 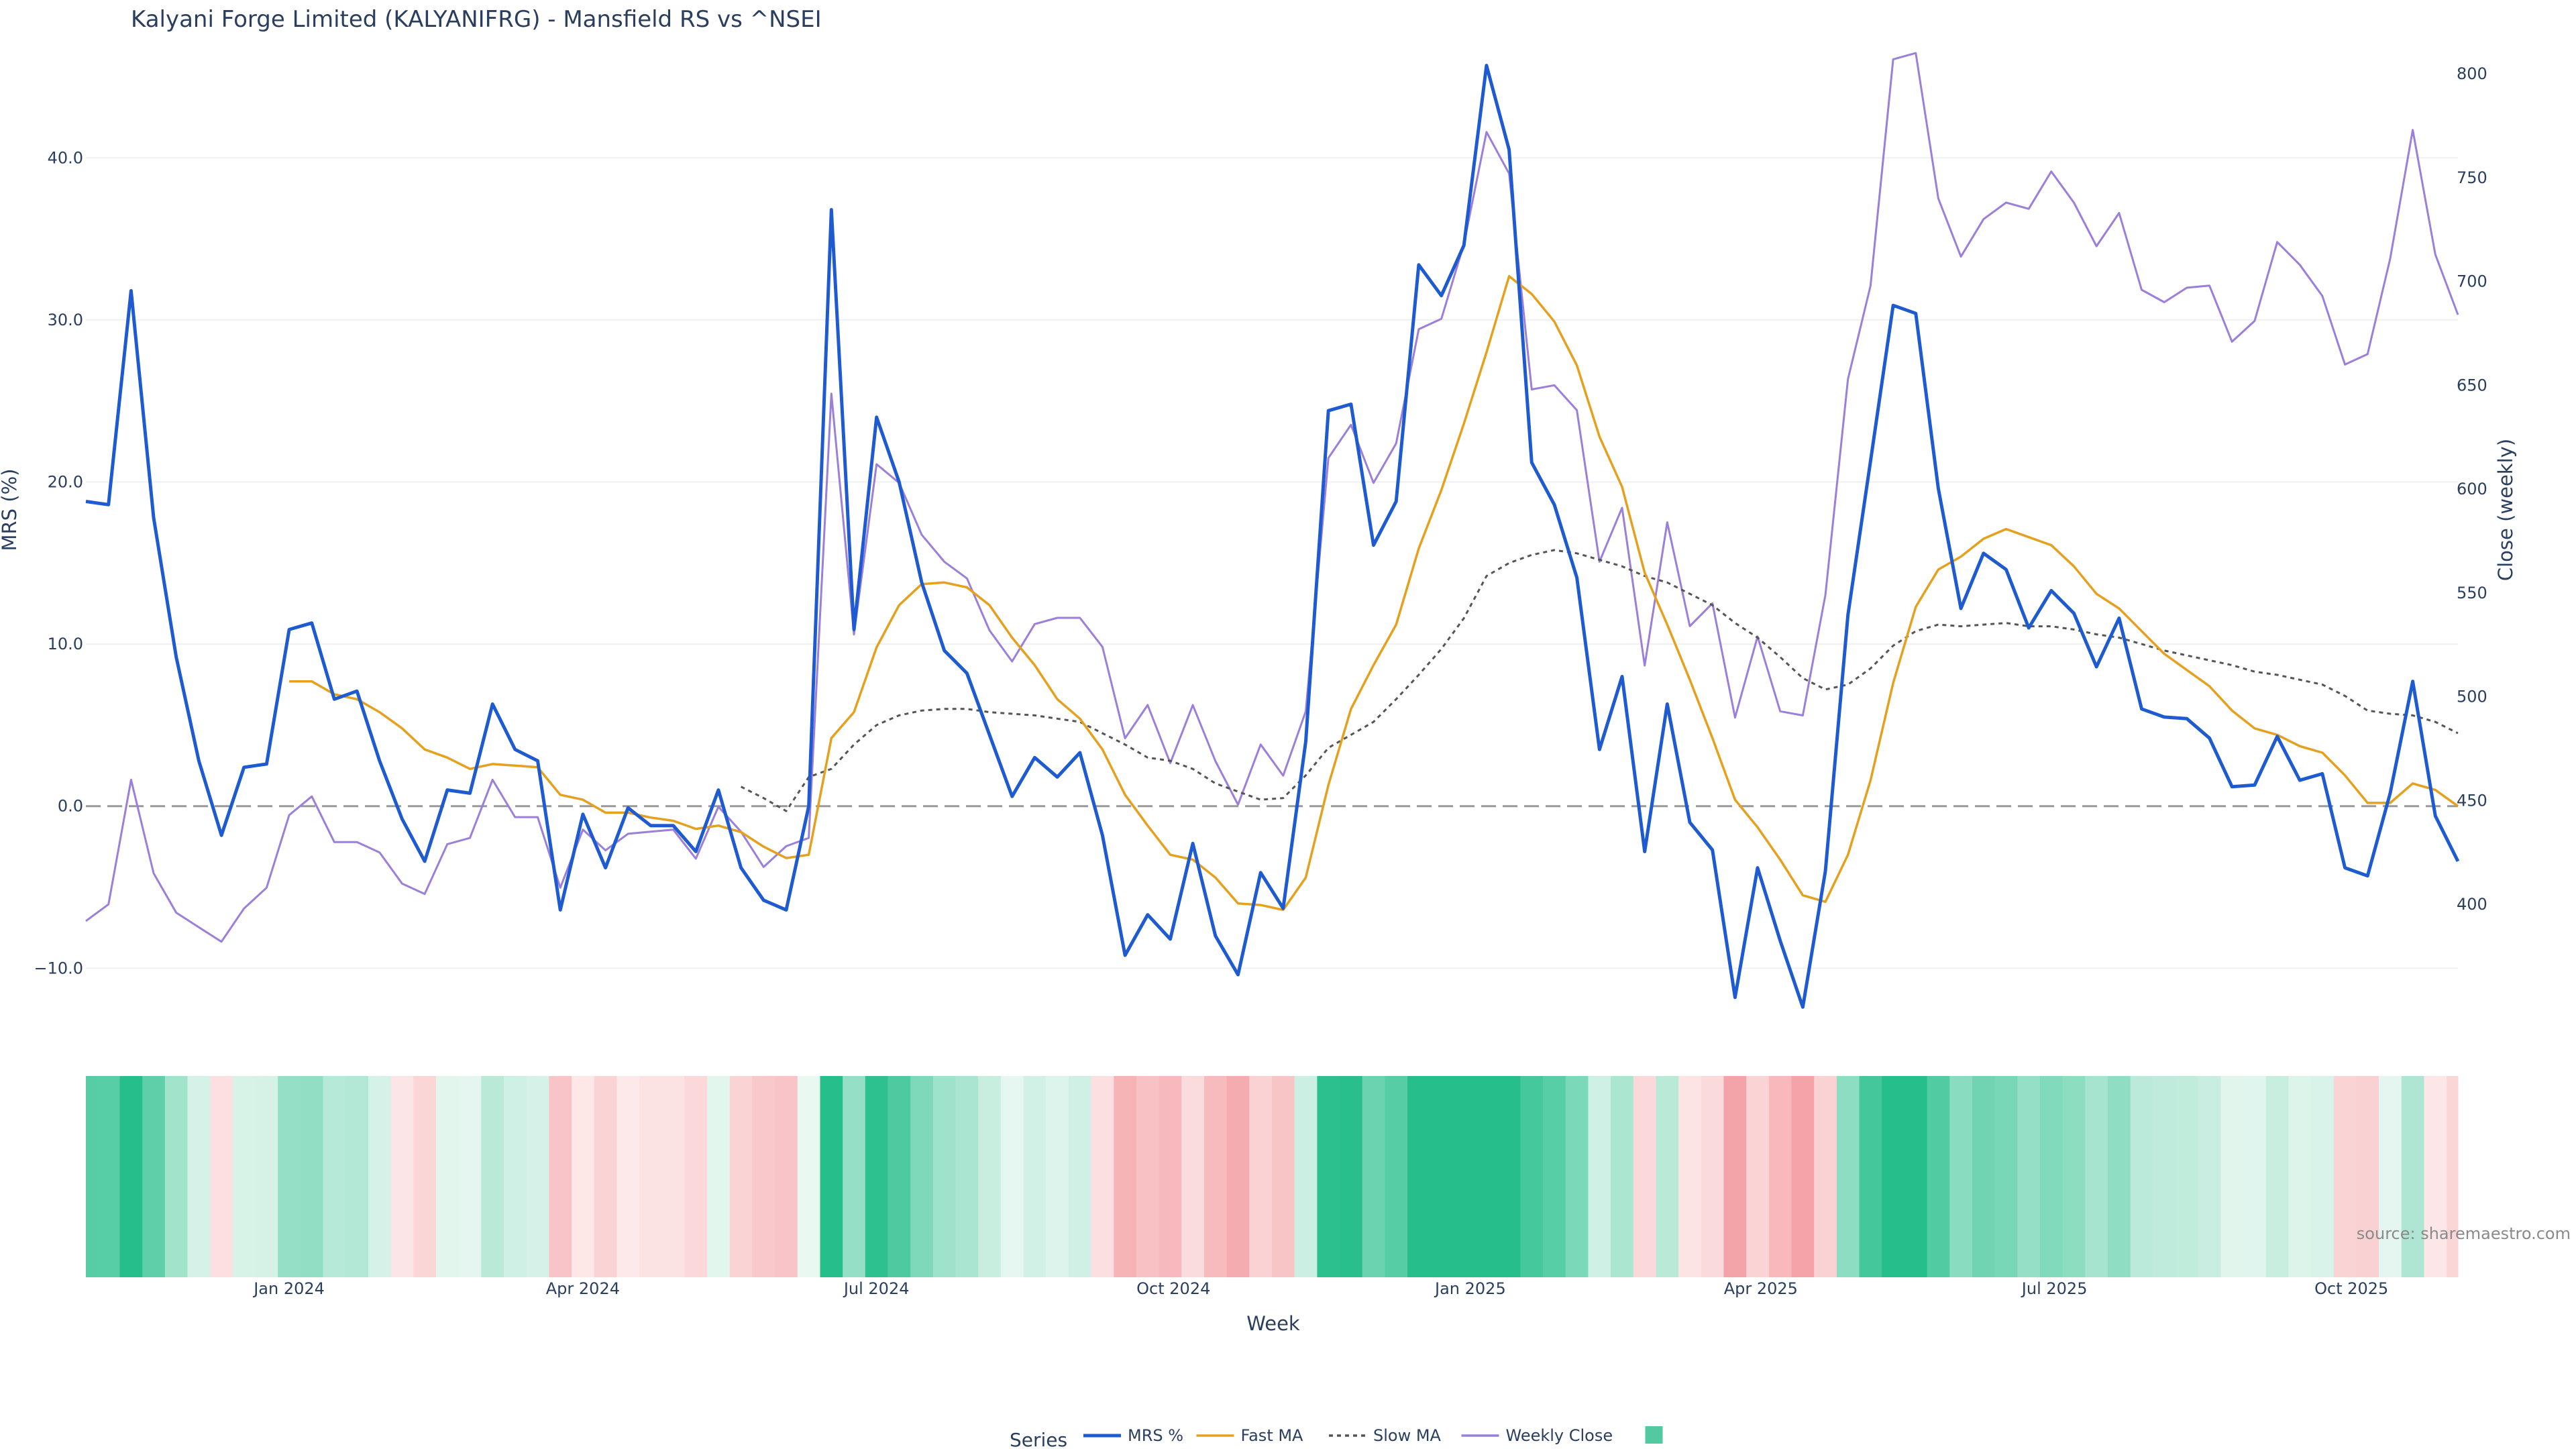 What do you see at coordinates (583, 1288) in the screenshot?
I see `x-tick-label: Apr 2024` at bounding box center [583, 1288].